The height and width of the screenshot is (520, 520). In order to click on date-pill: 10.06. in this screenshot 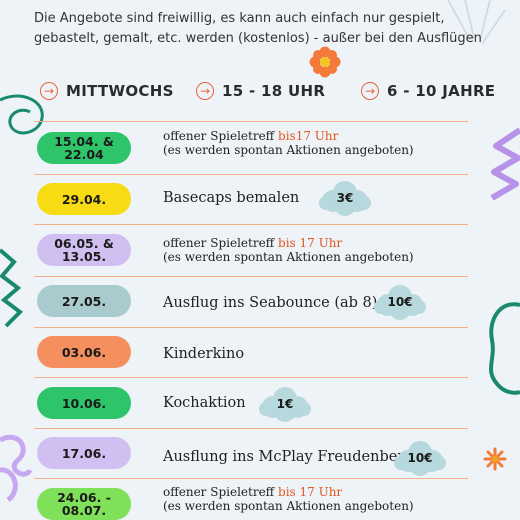, I will do `click(84, 403)`.